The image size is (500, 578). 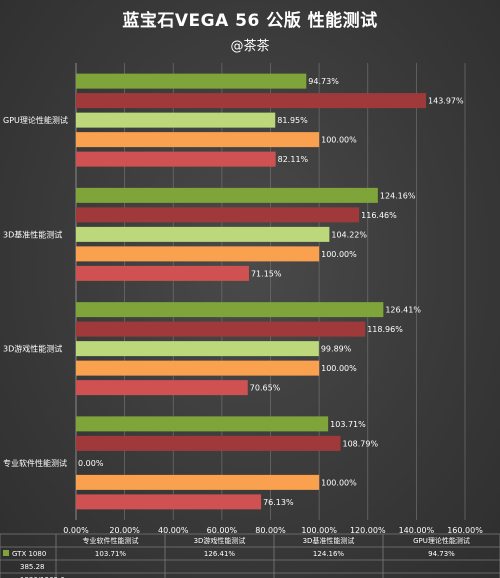 I want to click on bar-value-label: 103.71%, so click(x=348, y=424).